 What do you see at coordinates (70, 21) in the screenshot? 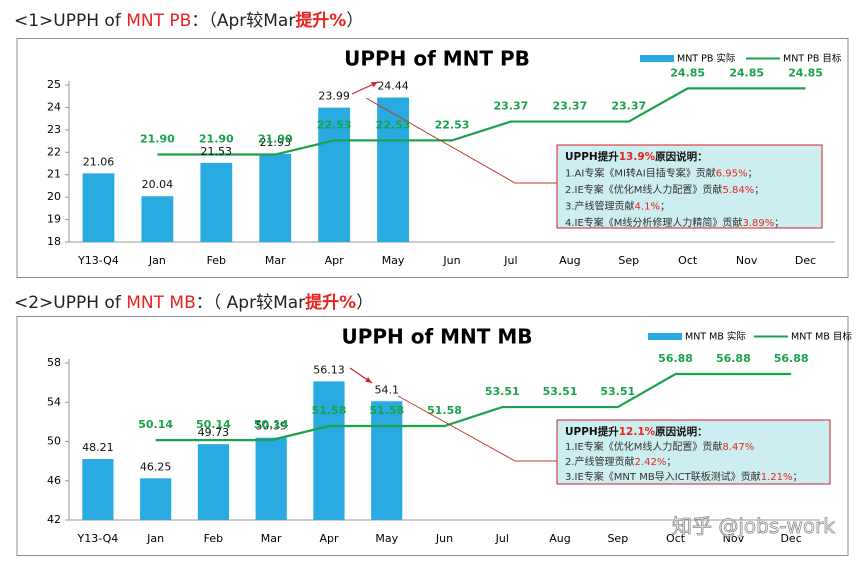
I see `heading-part: <1>UPPH of` at bounding box center [70, 21].